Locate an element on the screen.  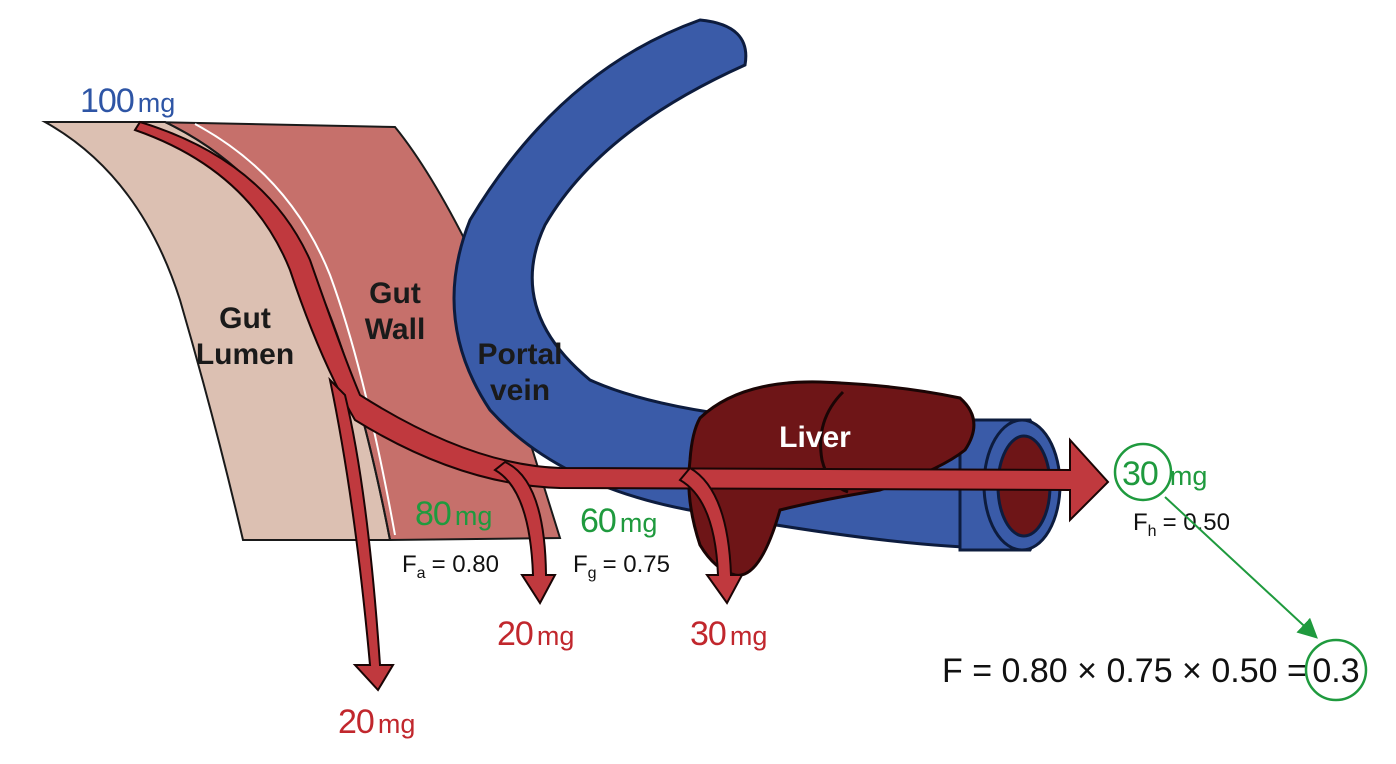
dose-label: 100 mg is located at coordinates (127, 101).